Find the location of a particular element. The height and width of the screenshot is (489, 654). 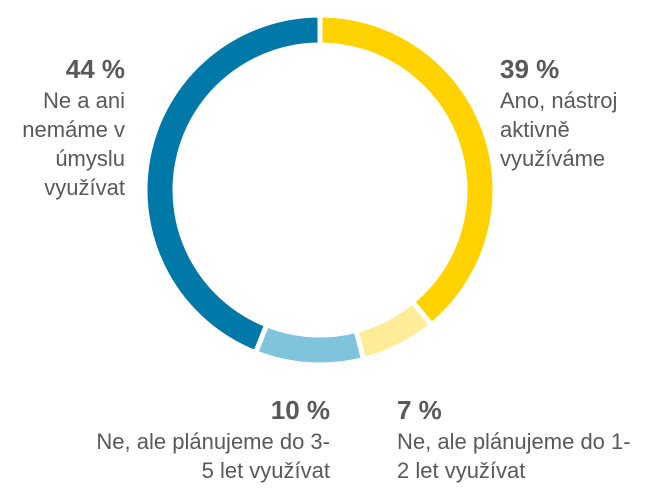

category-label: Ne, ale plánujeme do 1-2 let využívat is located at coordinates (514, 456).